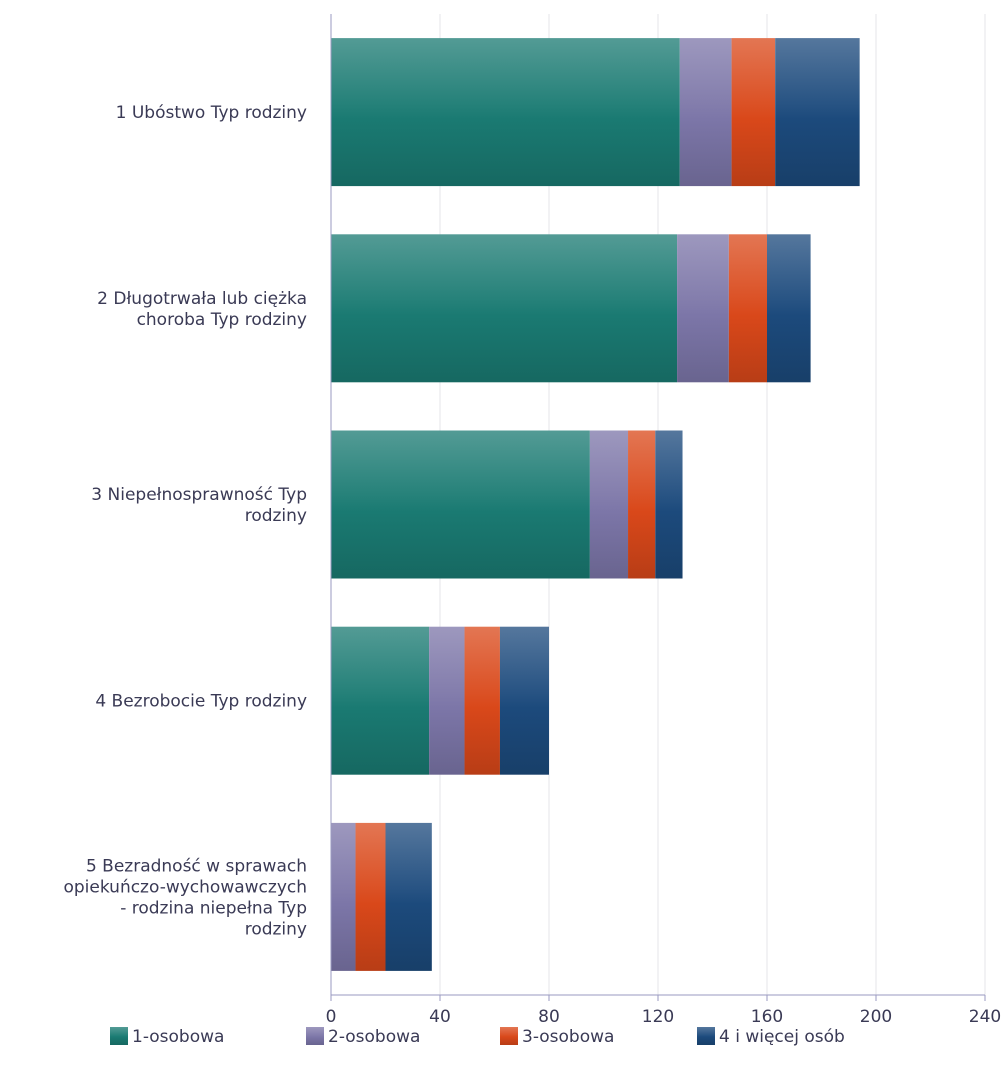  I want to click on x-tick-label: 240, so click(985, 1017).